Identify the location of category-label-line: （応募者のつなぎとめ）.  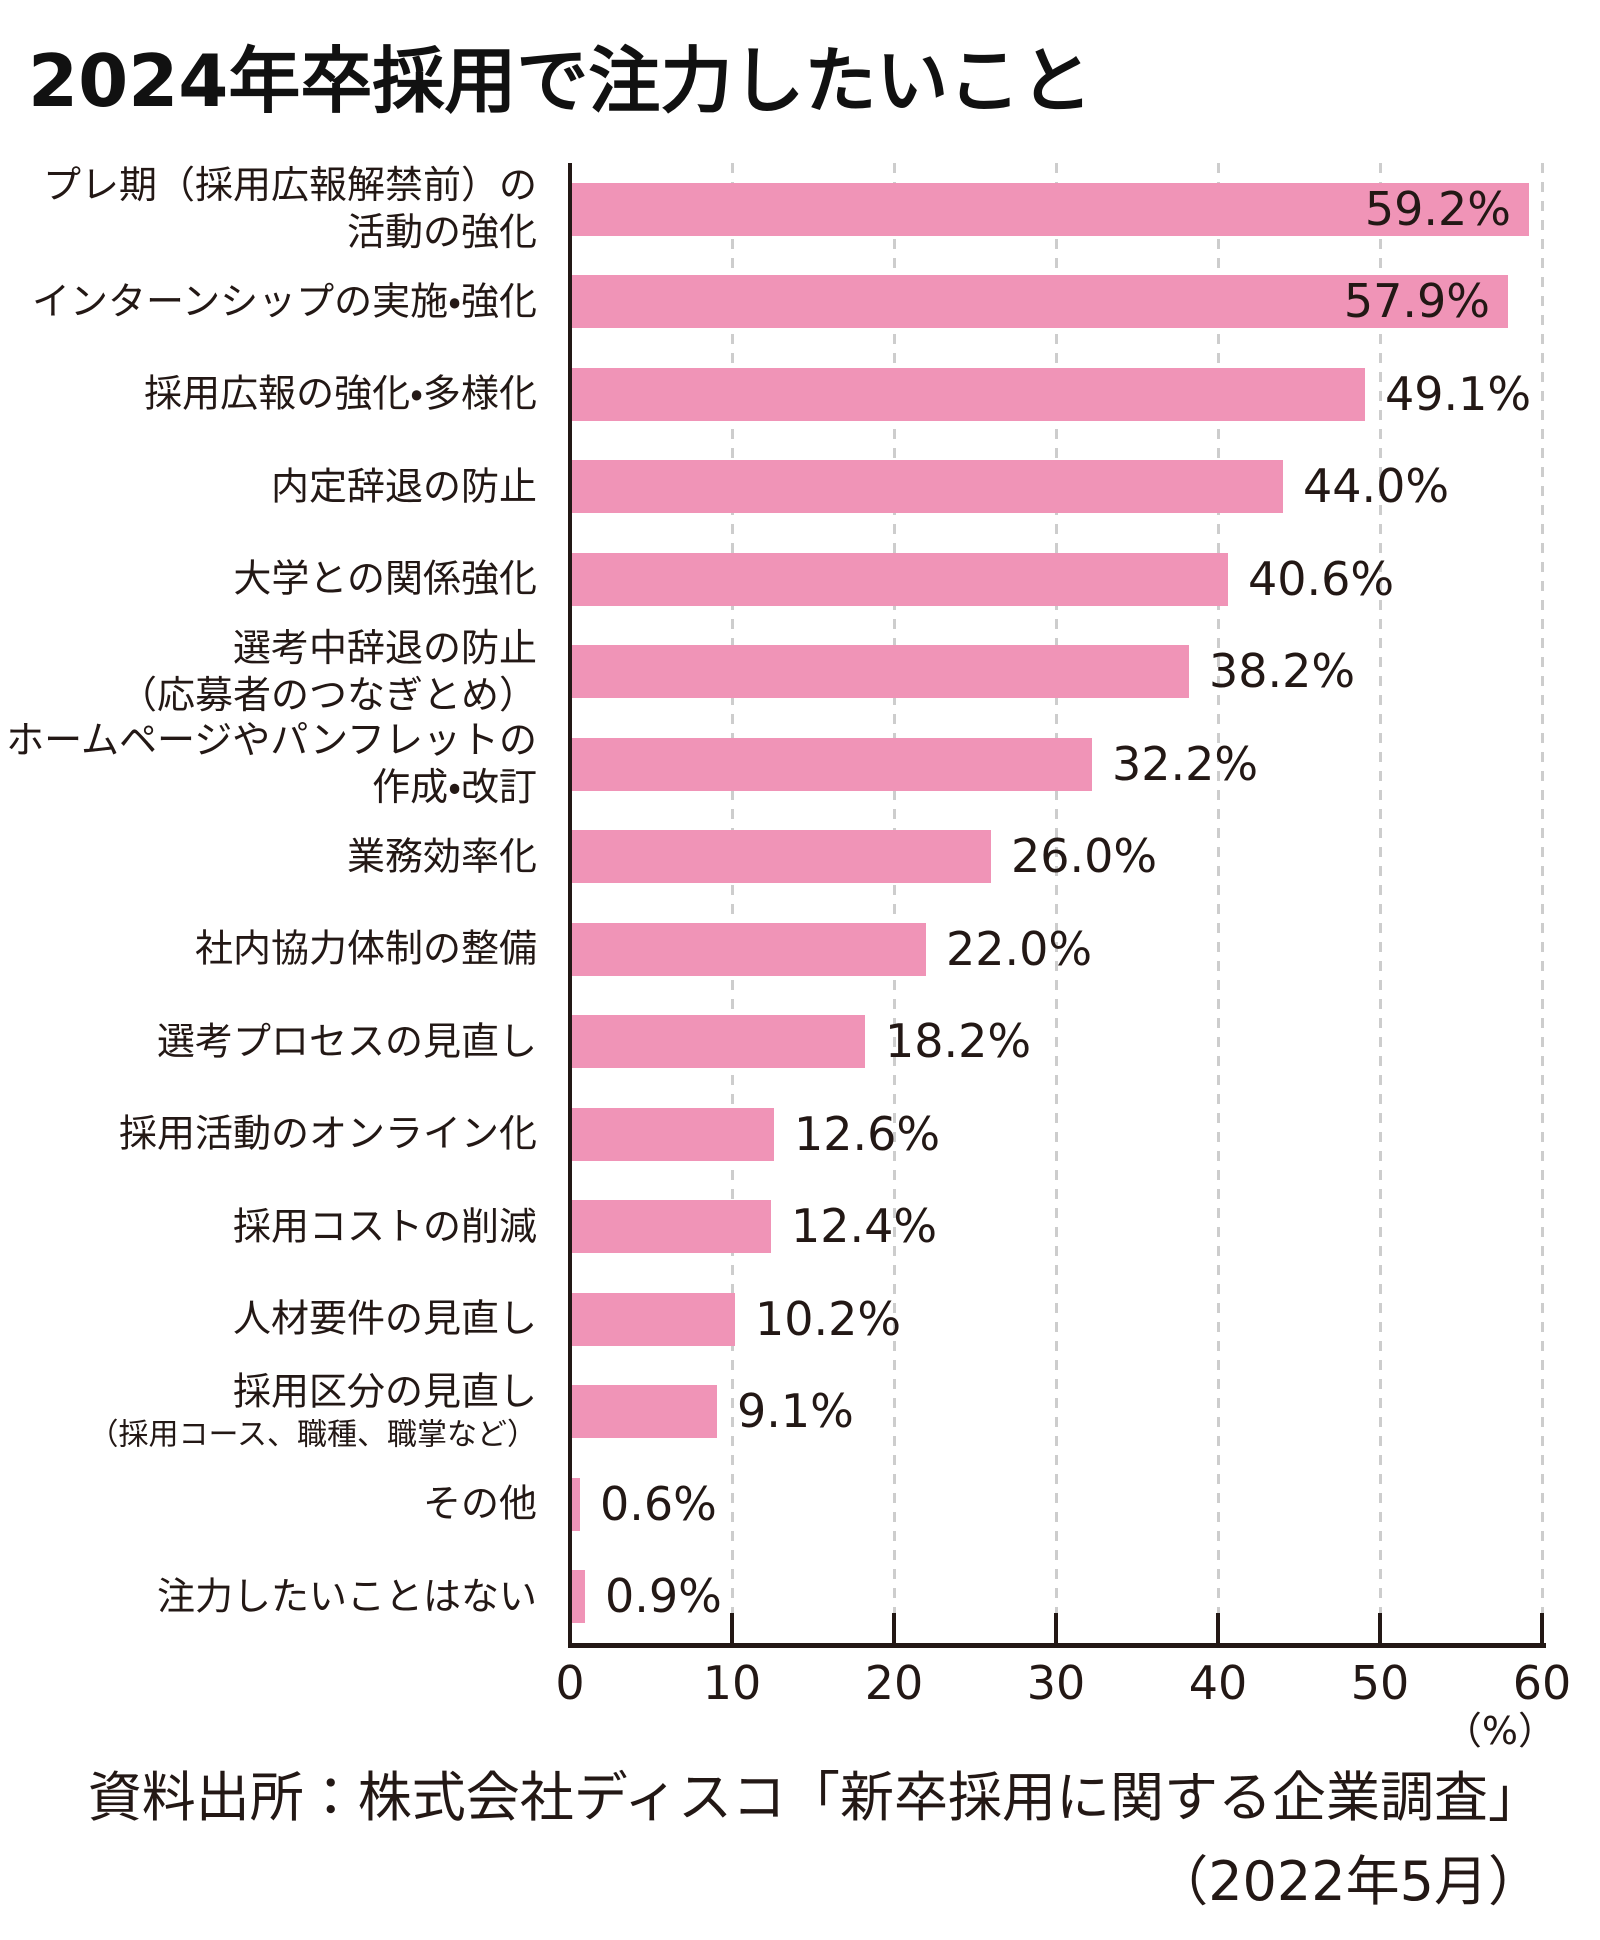
(327, 694).